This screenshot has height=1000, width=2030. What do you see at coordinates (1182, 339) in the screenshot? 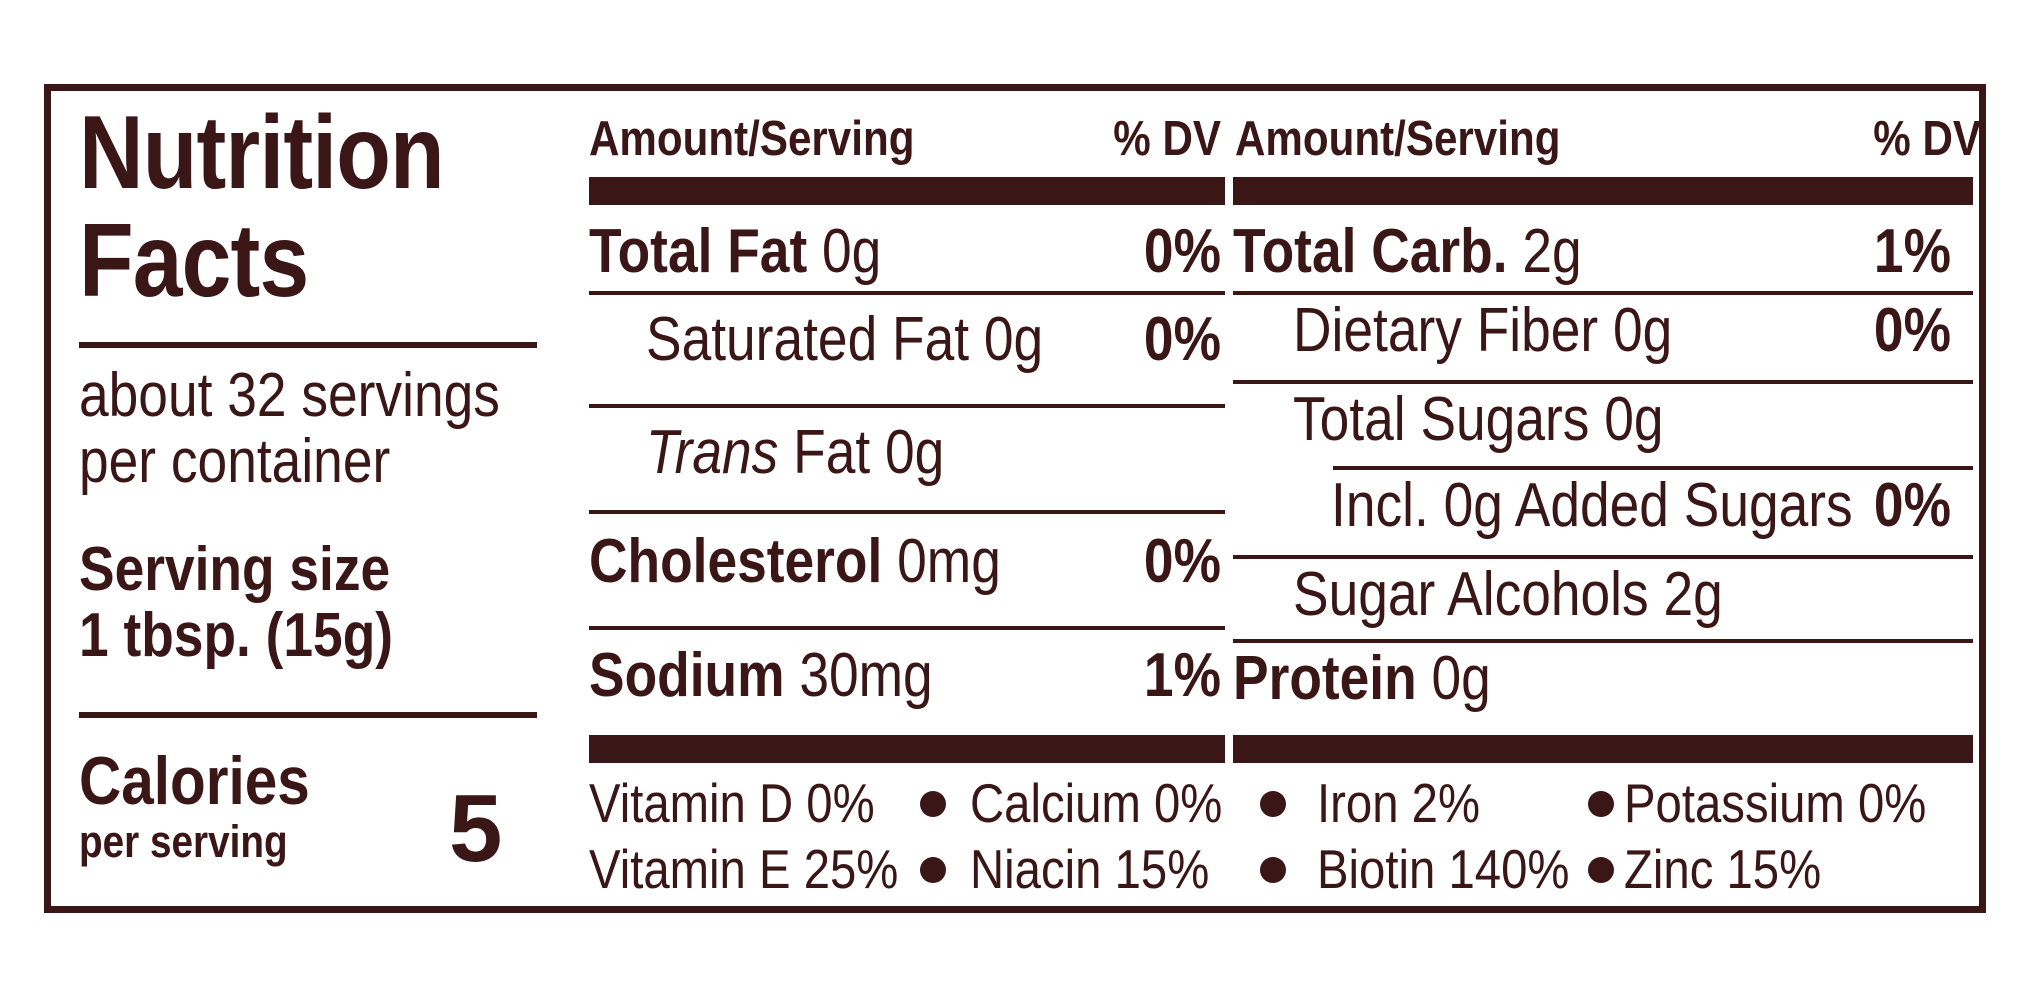
I see `dv-saturated-fat: 0%` at bounding box center [1182, 339].